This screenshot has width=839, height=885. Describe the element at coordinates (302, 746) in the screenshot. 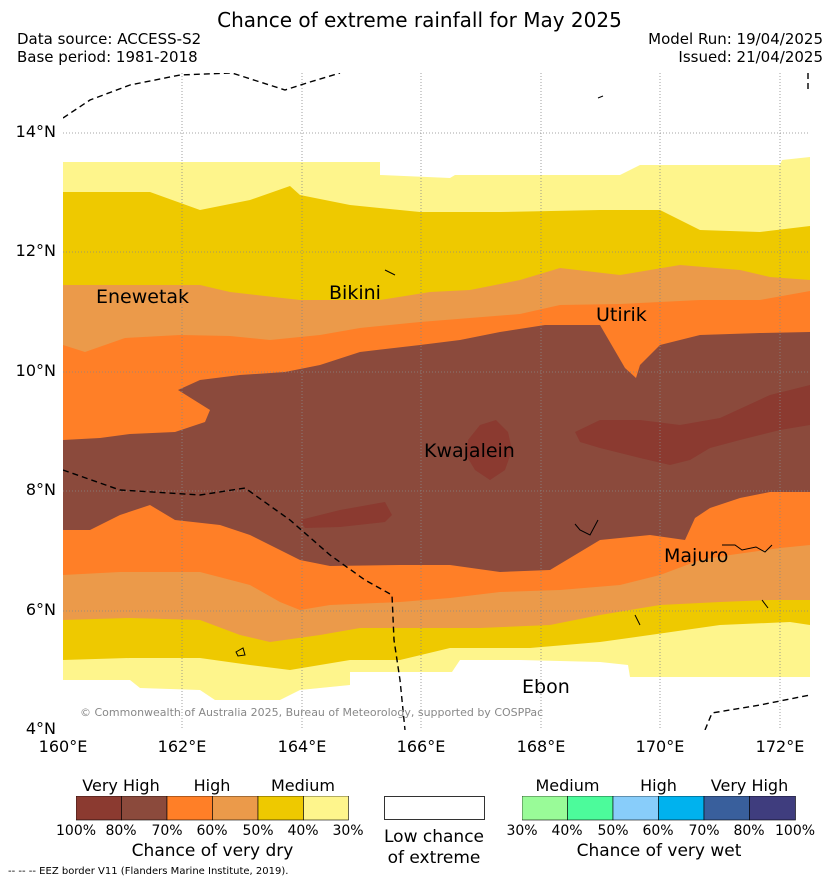

I see `lon-tick: 164°E` at that location.